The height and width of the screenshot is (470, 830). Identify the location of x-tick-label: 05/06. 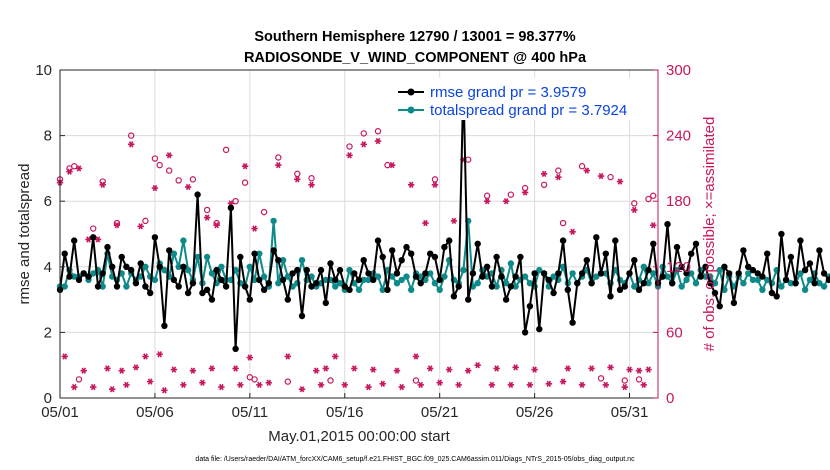
(155, 412).